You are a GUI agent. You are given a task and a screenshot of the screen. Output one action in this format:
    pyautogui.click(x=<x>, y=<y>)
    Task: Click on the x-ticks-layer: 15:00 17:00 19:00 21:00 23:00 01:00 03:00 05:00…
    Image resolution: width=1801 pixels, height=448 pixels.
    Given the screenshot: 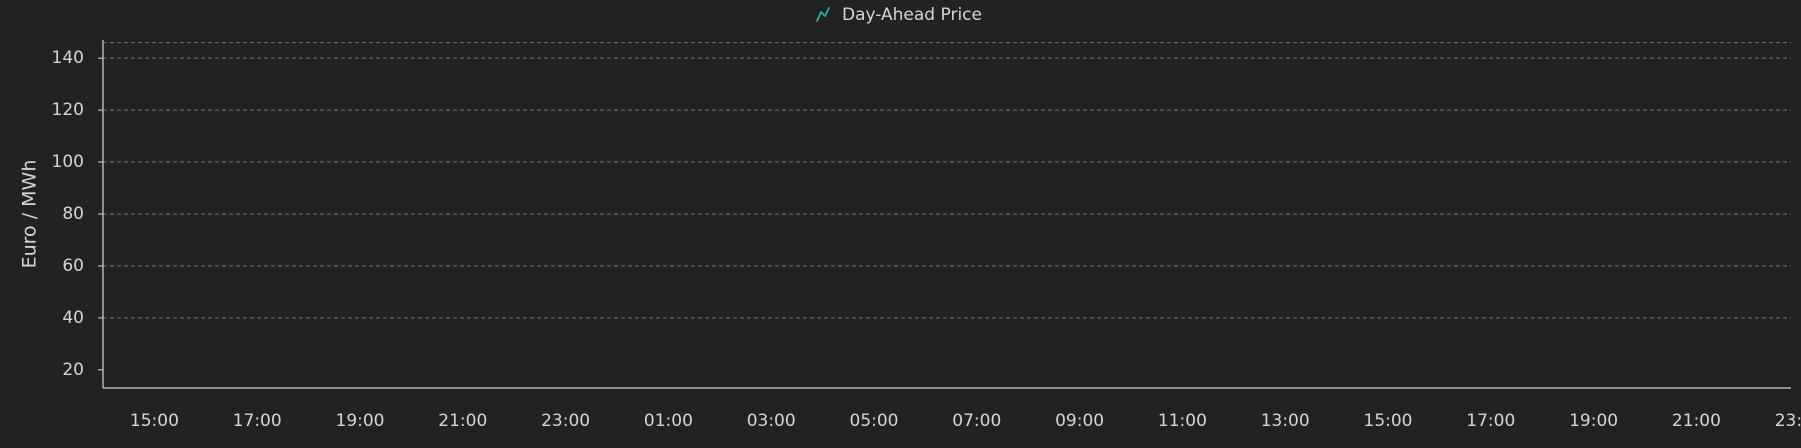 What is the action you would take?
    pyautogui.click(x=965, y=421)
    